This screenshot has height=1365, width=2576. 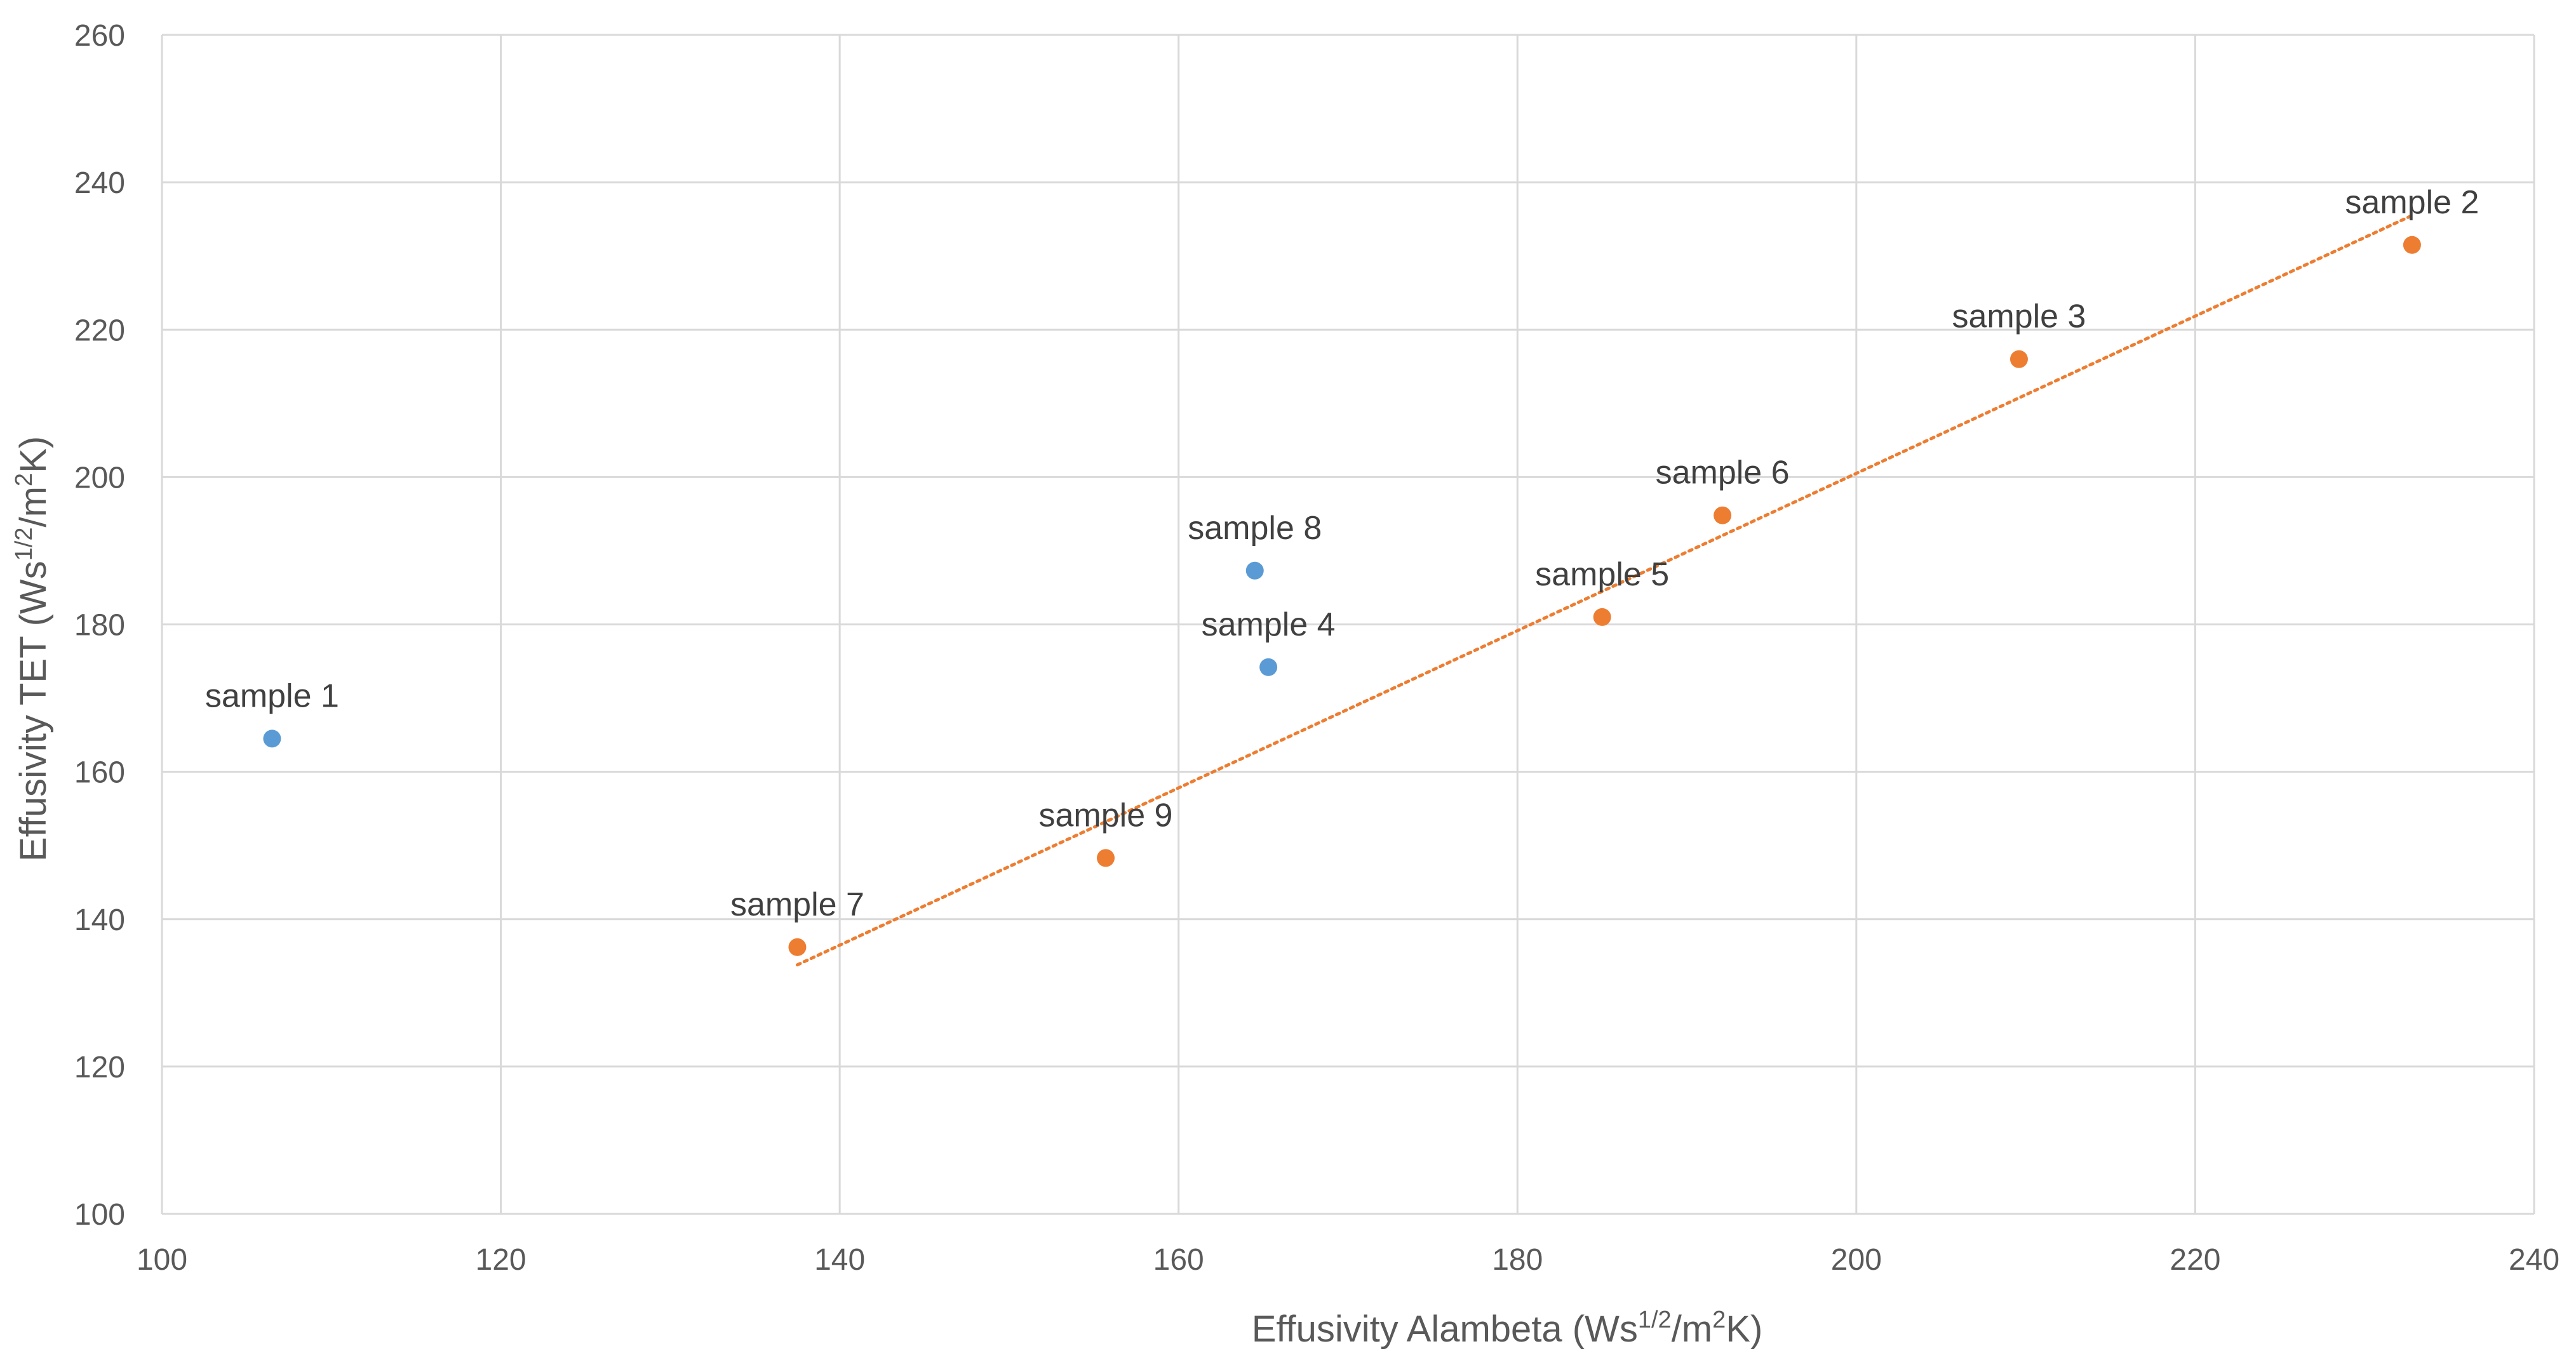 I want to click on x-tick-label: 220, so click(x=2195, y=1260).